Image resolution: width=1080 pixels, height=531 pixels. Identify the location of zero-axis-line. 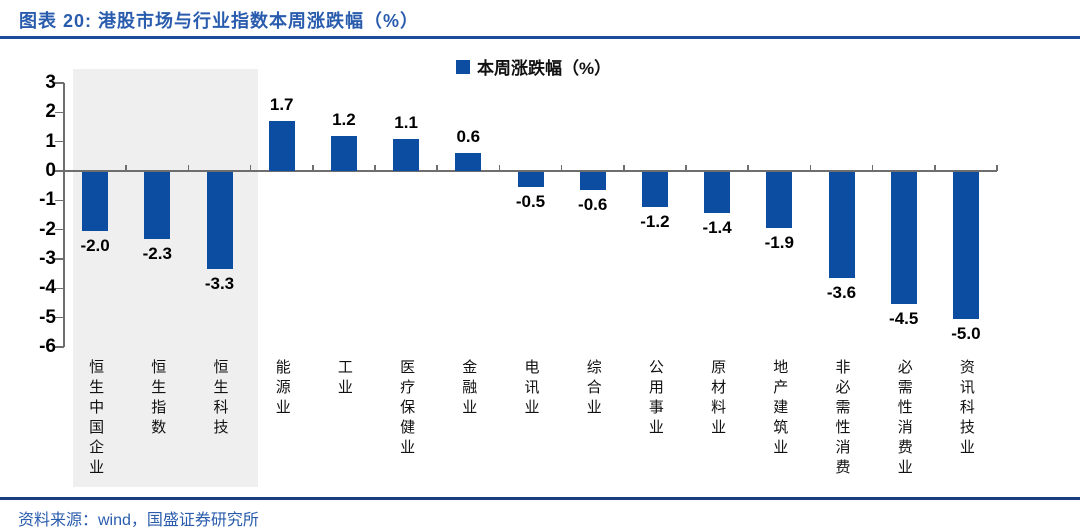
(530, 171).